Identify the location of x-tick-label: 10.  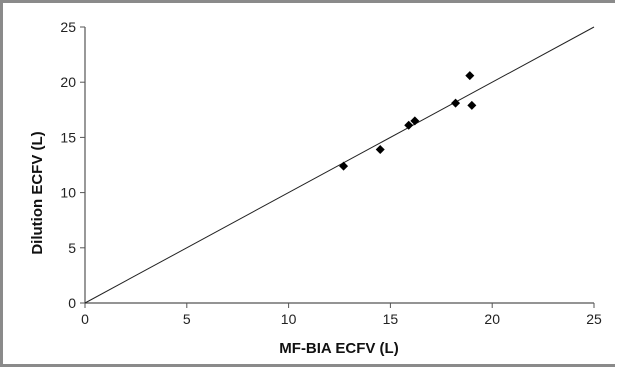
(289, 319).